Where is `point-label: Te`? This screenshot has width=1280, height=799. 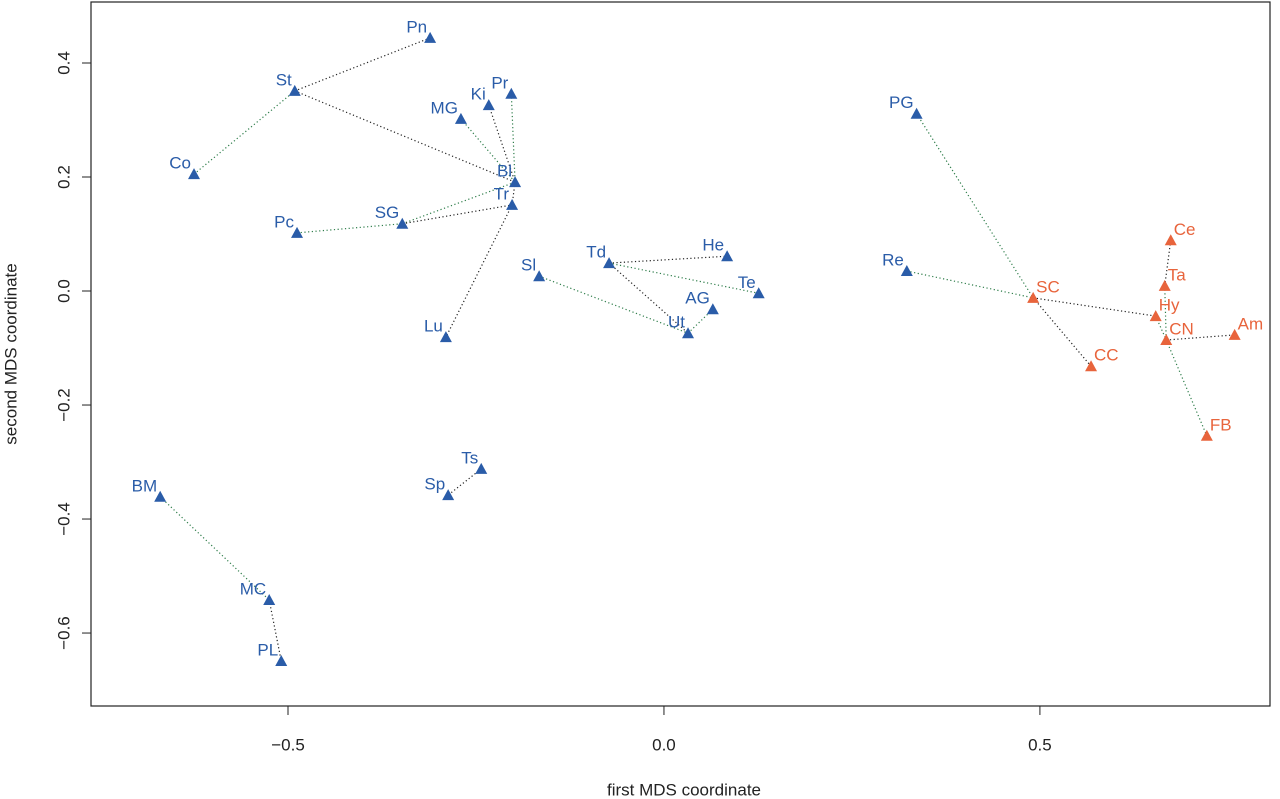 point-label: Te is located at coordinates (747, 282).